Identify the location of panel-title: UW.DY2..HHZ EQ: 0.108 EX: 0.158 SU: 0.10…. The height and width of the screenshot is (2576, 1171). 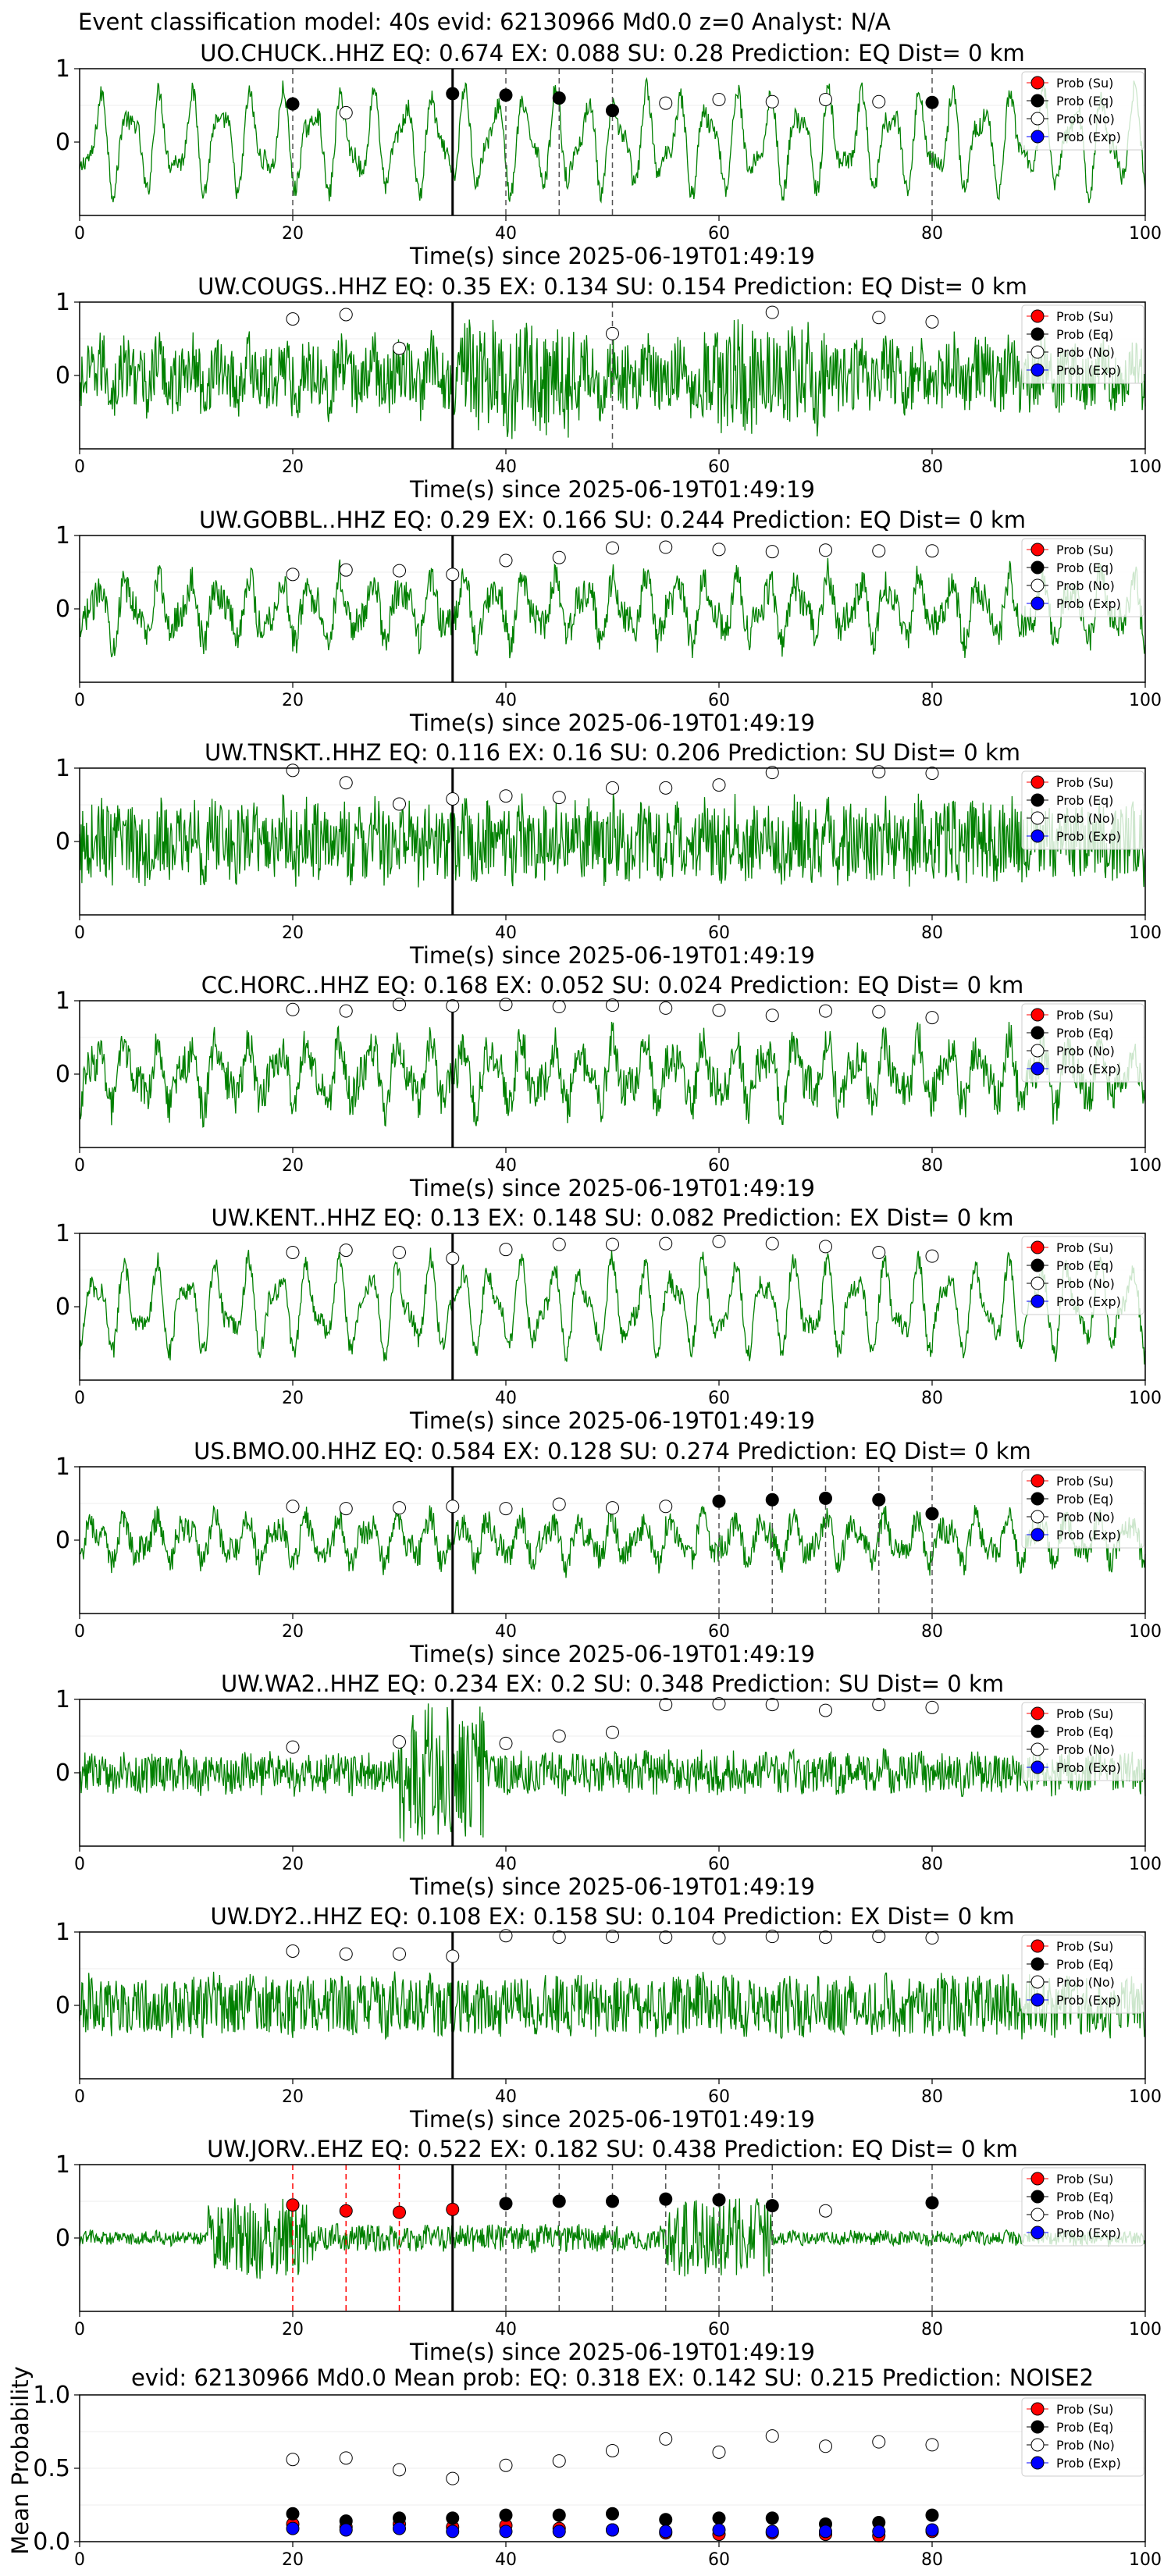
(612, 1917).